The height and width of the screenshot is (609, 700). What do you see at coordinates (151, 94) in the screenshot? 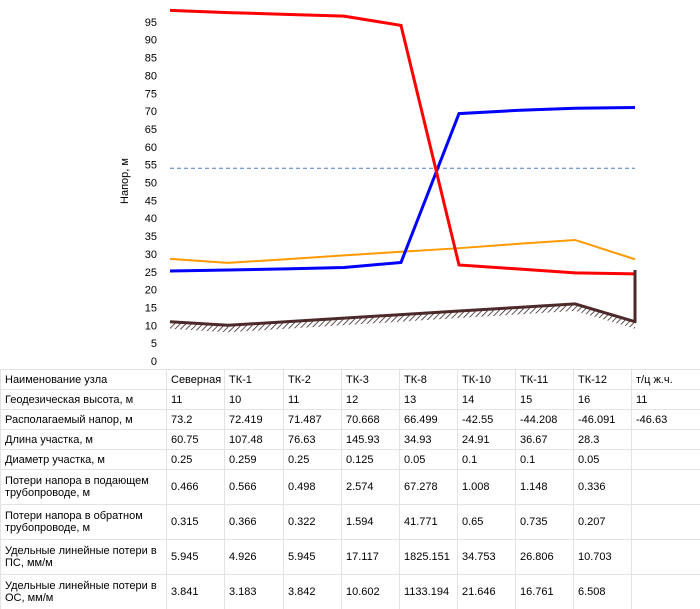
I see `y-tick-label: 75` at bounding box center [151, 94].